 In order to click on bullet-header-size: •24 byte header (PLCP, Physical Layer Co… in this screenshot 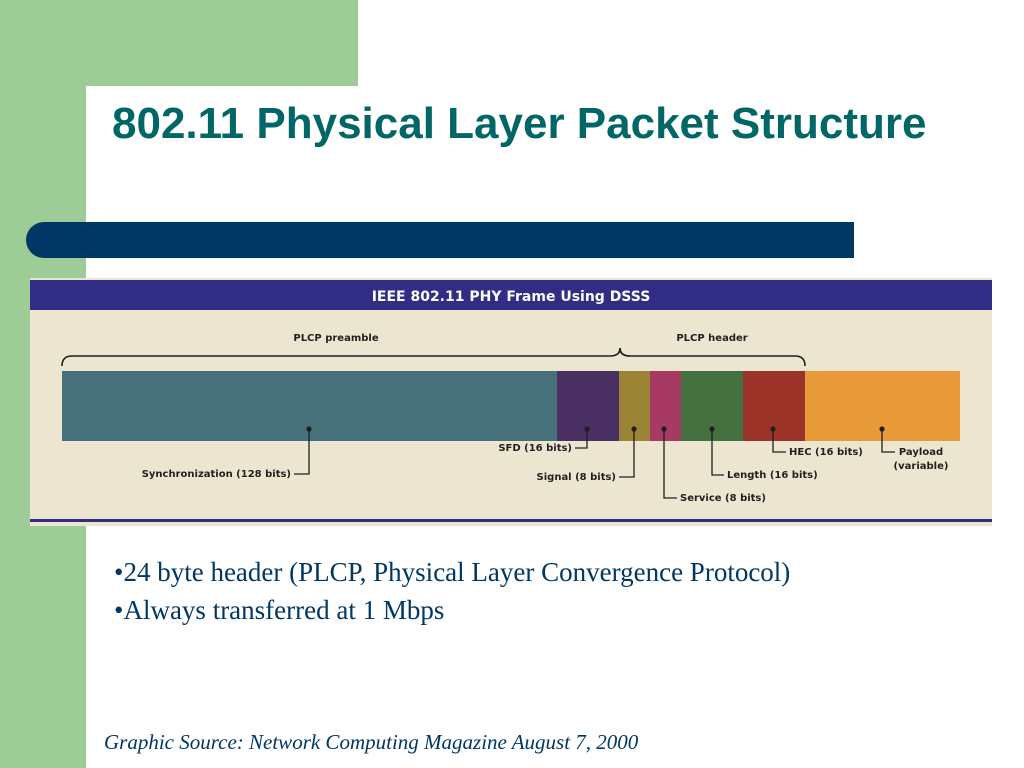, I will do `click(452, 572)`.